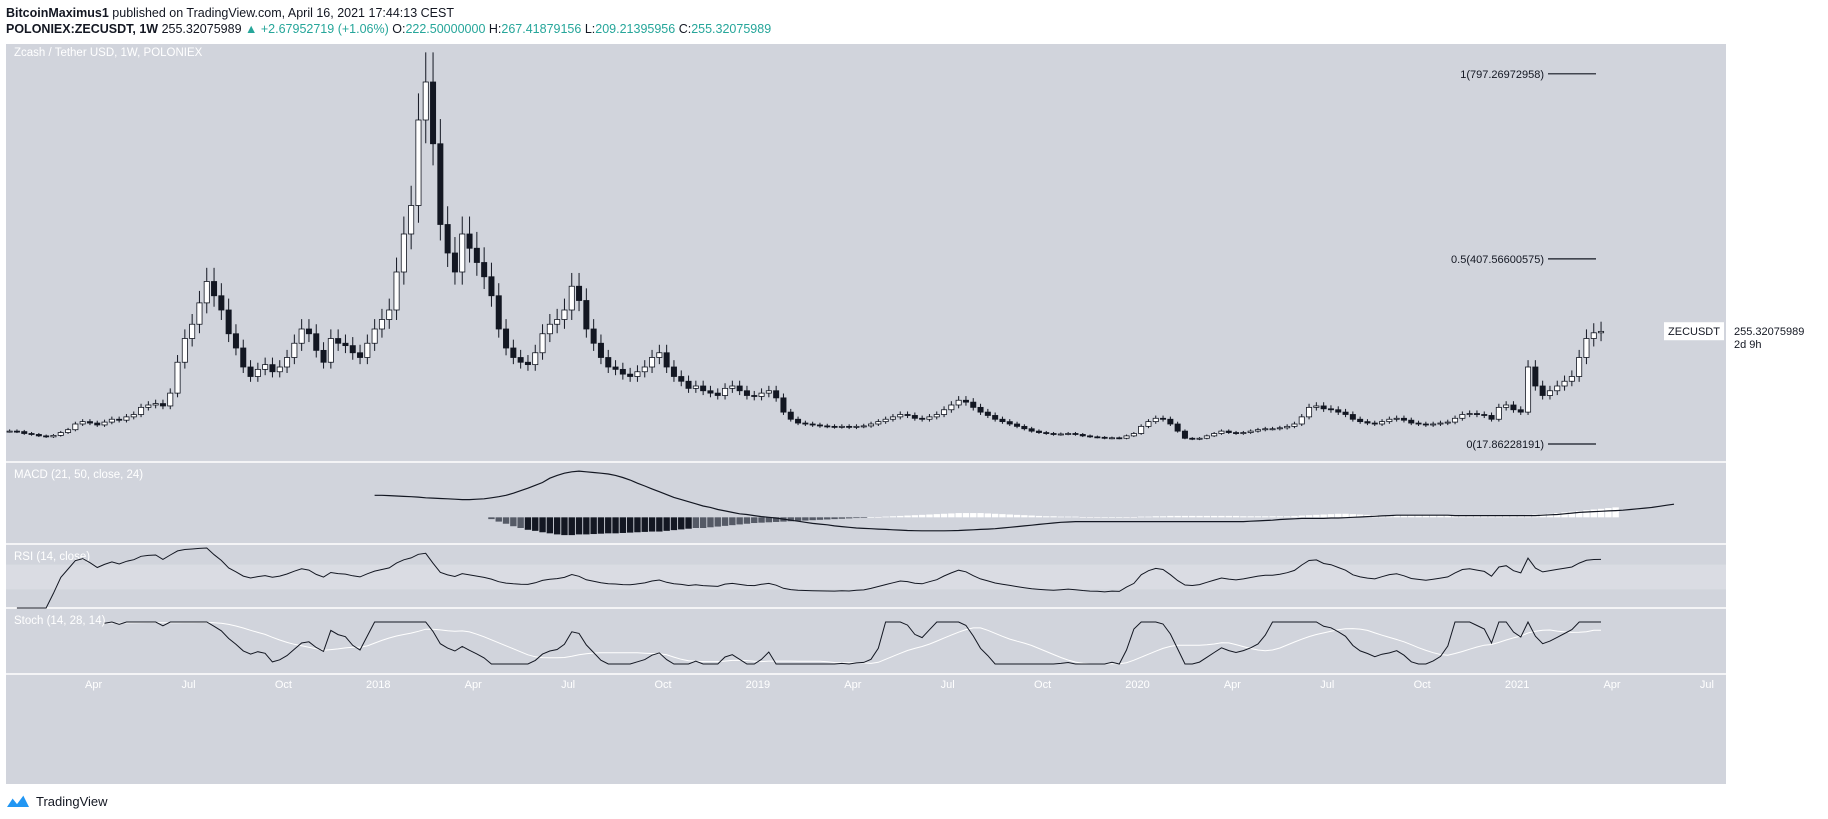 This screenshot has width=1828, height=819. Describe the element at coordinates (72, 801) in the screenshot. I see `footer-brand: TradingView` at that location.